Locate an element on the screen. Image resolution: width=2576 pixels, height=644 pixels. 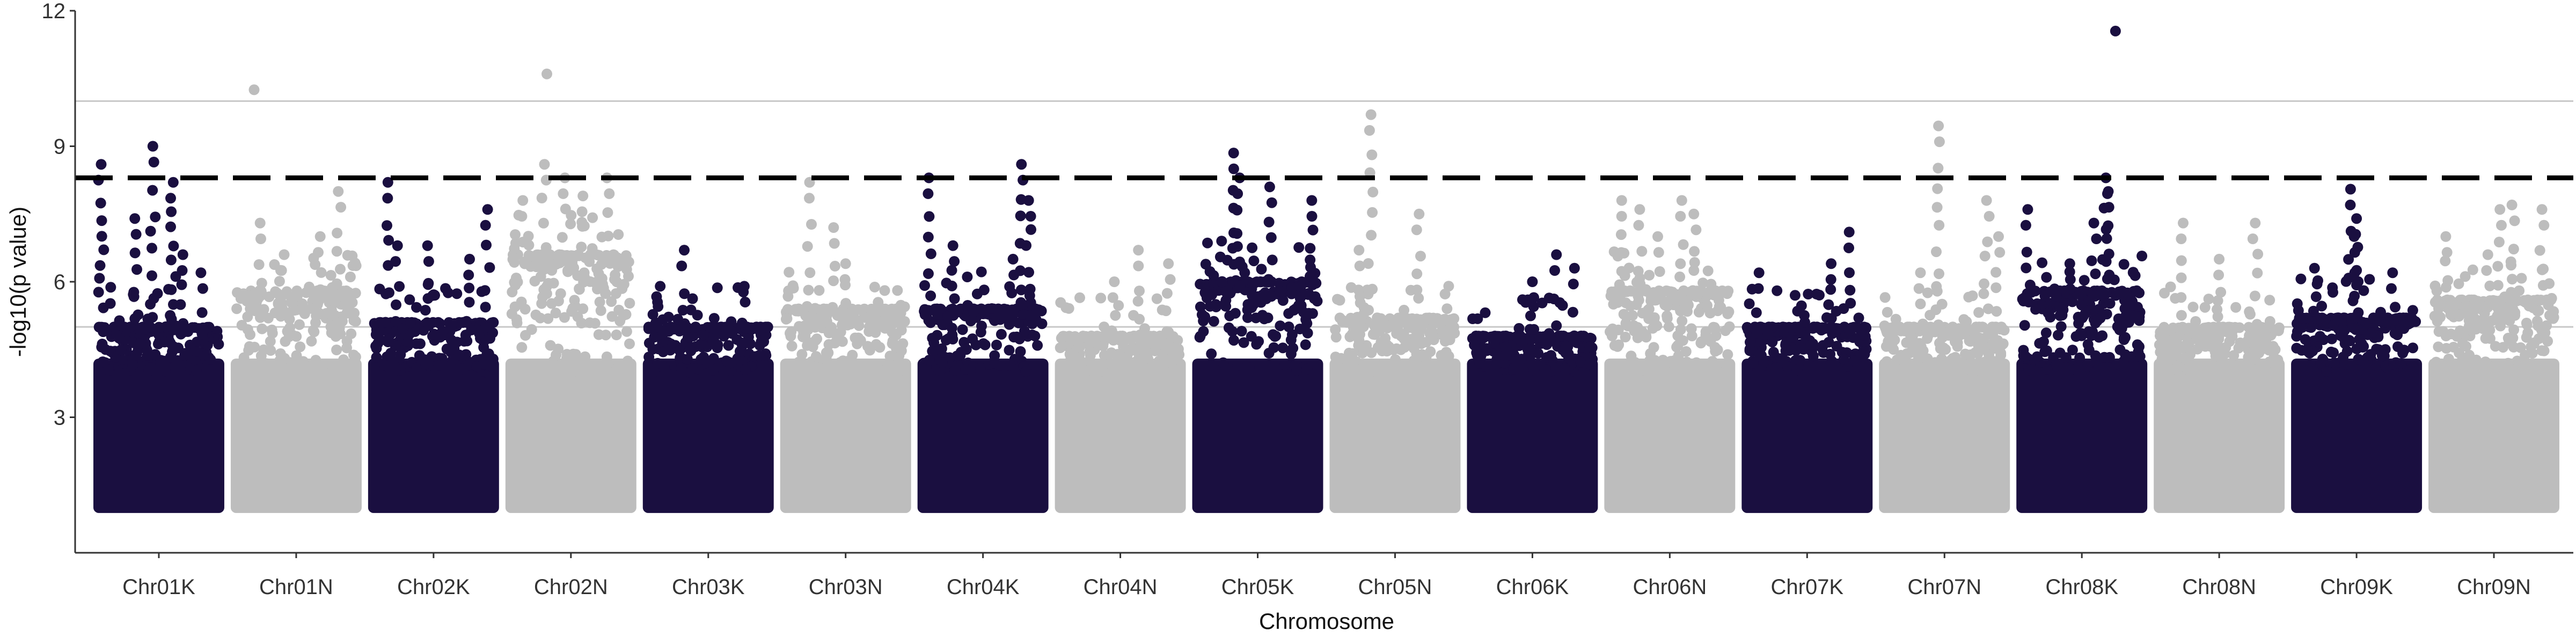
dense-points is located at coordinates (570, 435).